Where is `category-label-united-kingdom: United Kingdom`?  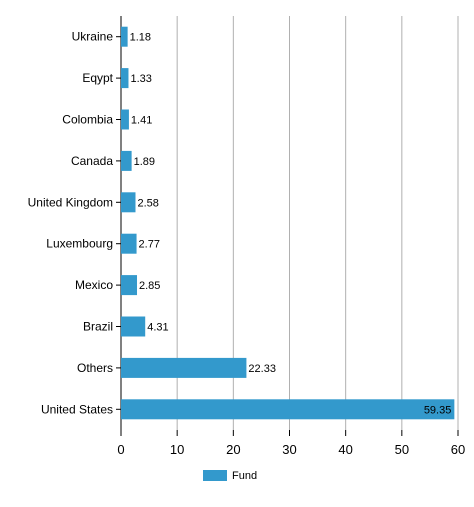 category-label-united-kingdom: United Kingdom is located at coordinates (70, 202).